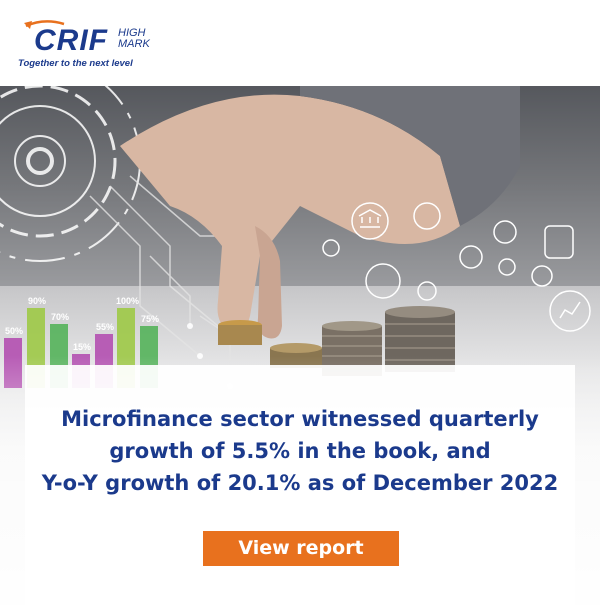  Describe the element at coordinates (127, 301) in the screenshot. I see `svg-text: 100%` at that location.